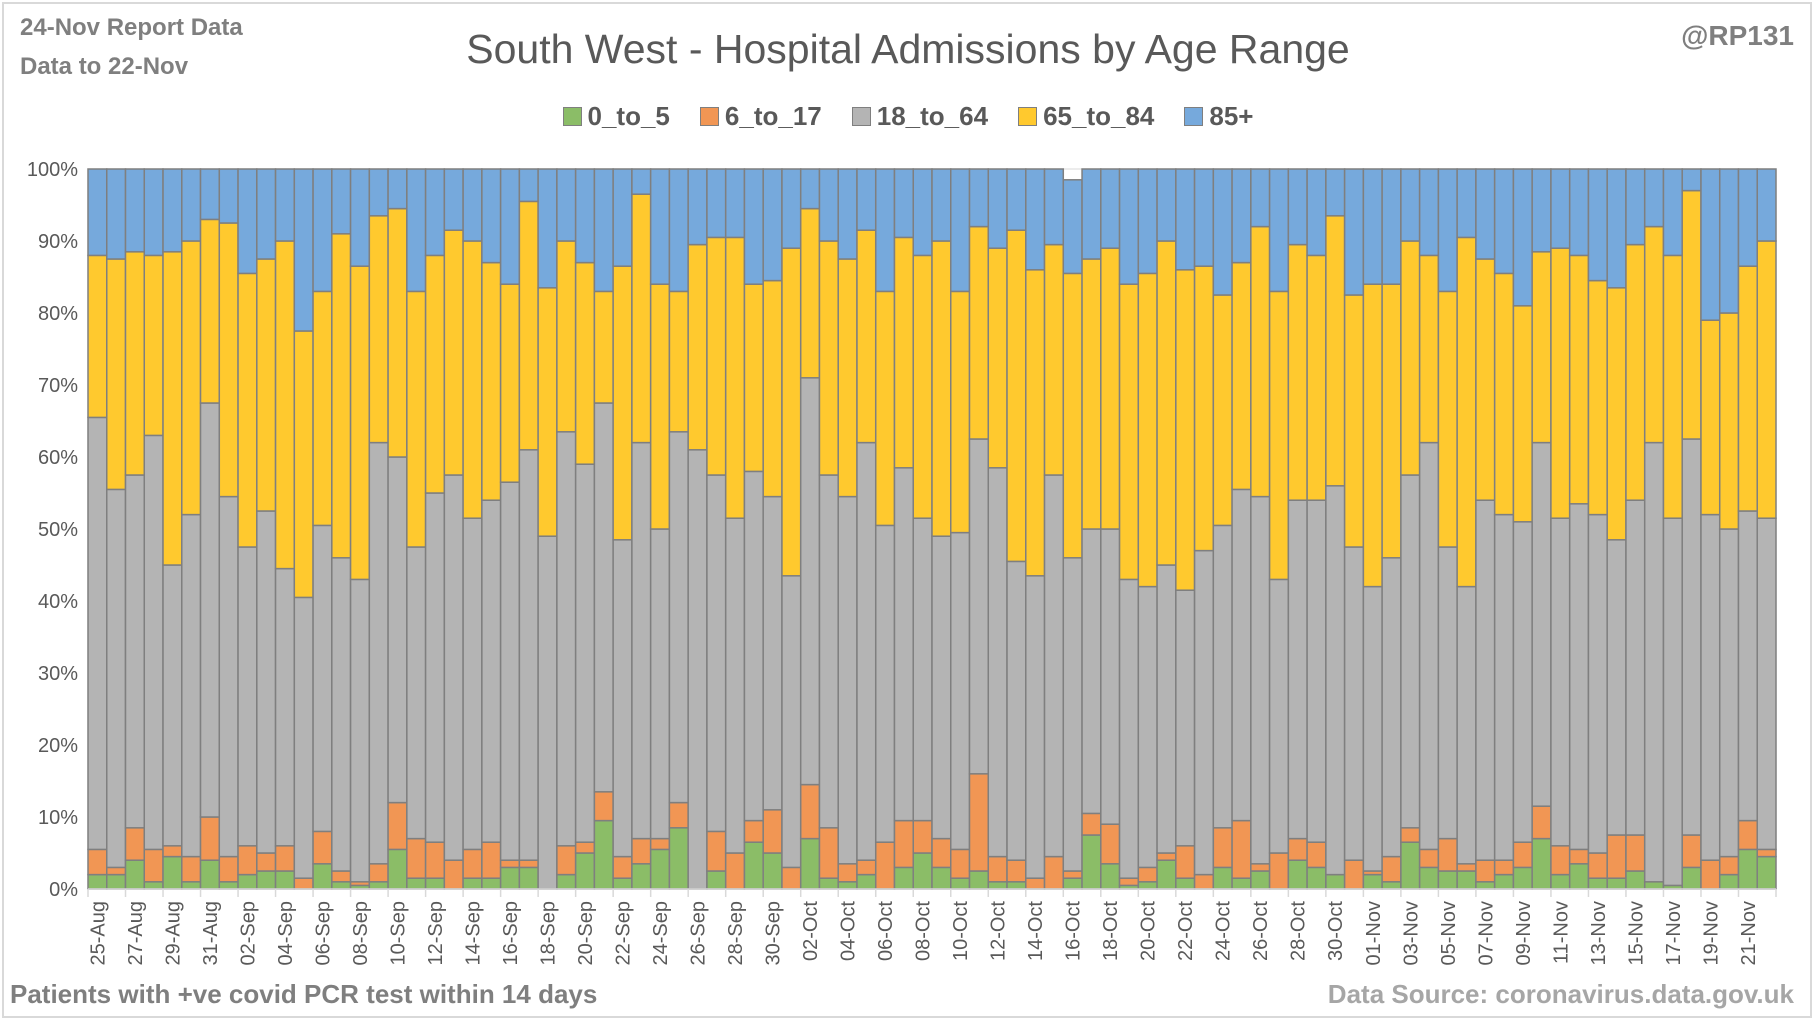  I want to click on y-tick-label: 20%, so click(58, 746).